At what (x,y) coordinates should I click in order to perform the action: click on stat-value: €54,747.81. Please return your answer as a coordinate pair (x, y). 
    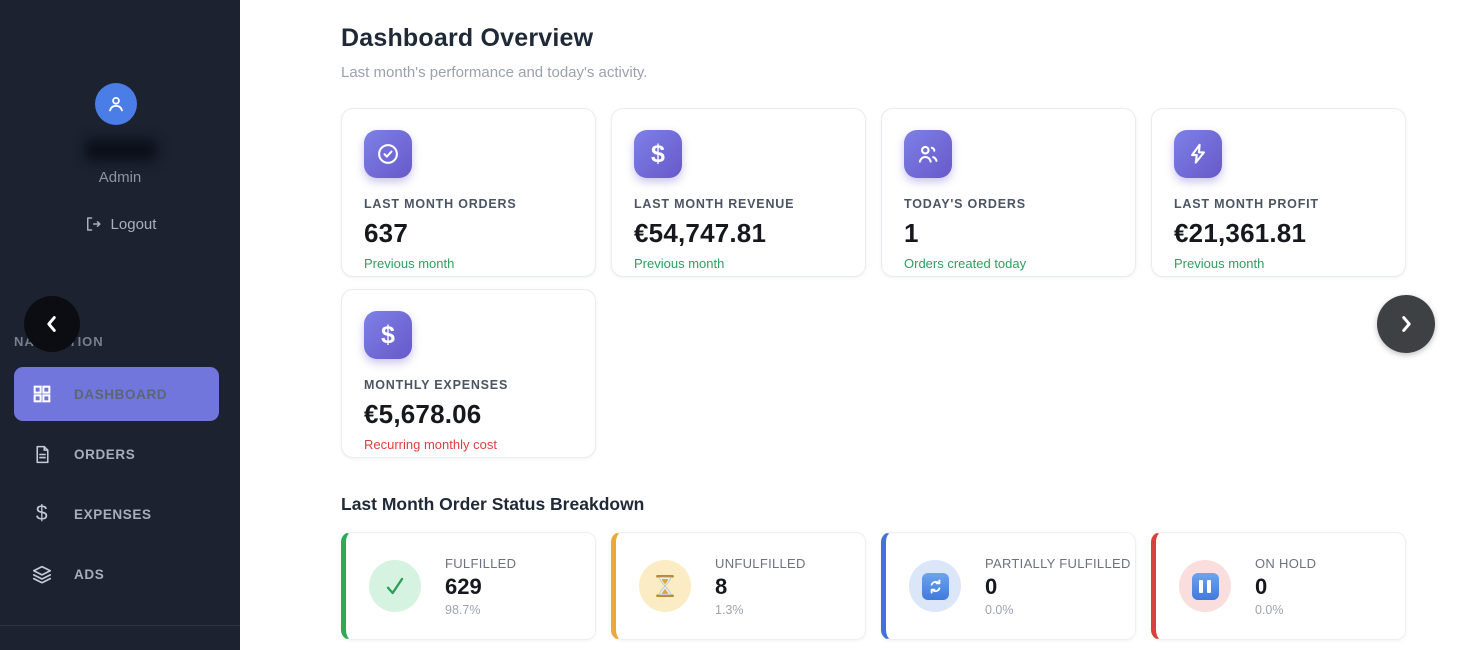
    Looking at the image, I should click on (700, 233).